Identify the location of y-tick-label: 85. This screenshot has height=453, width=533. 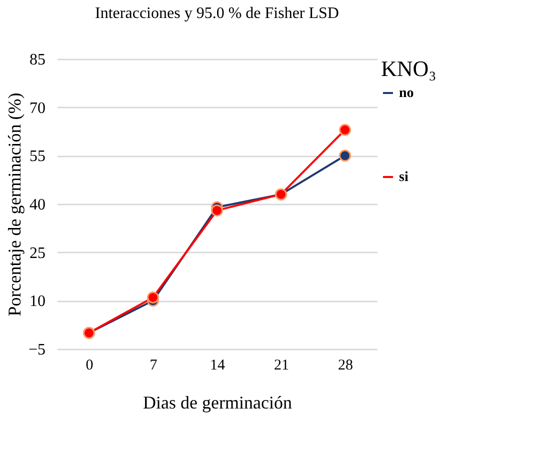
(38, 60).